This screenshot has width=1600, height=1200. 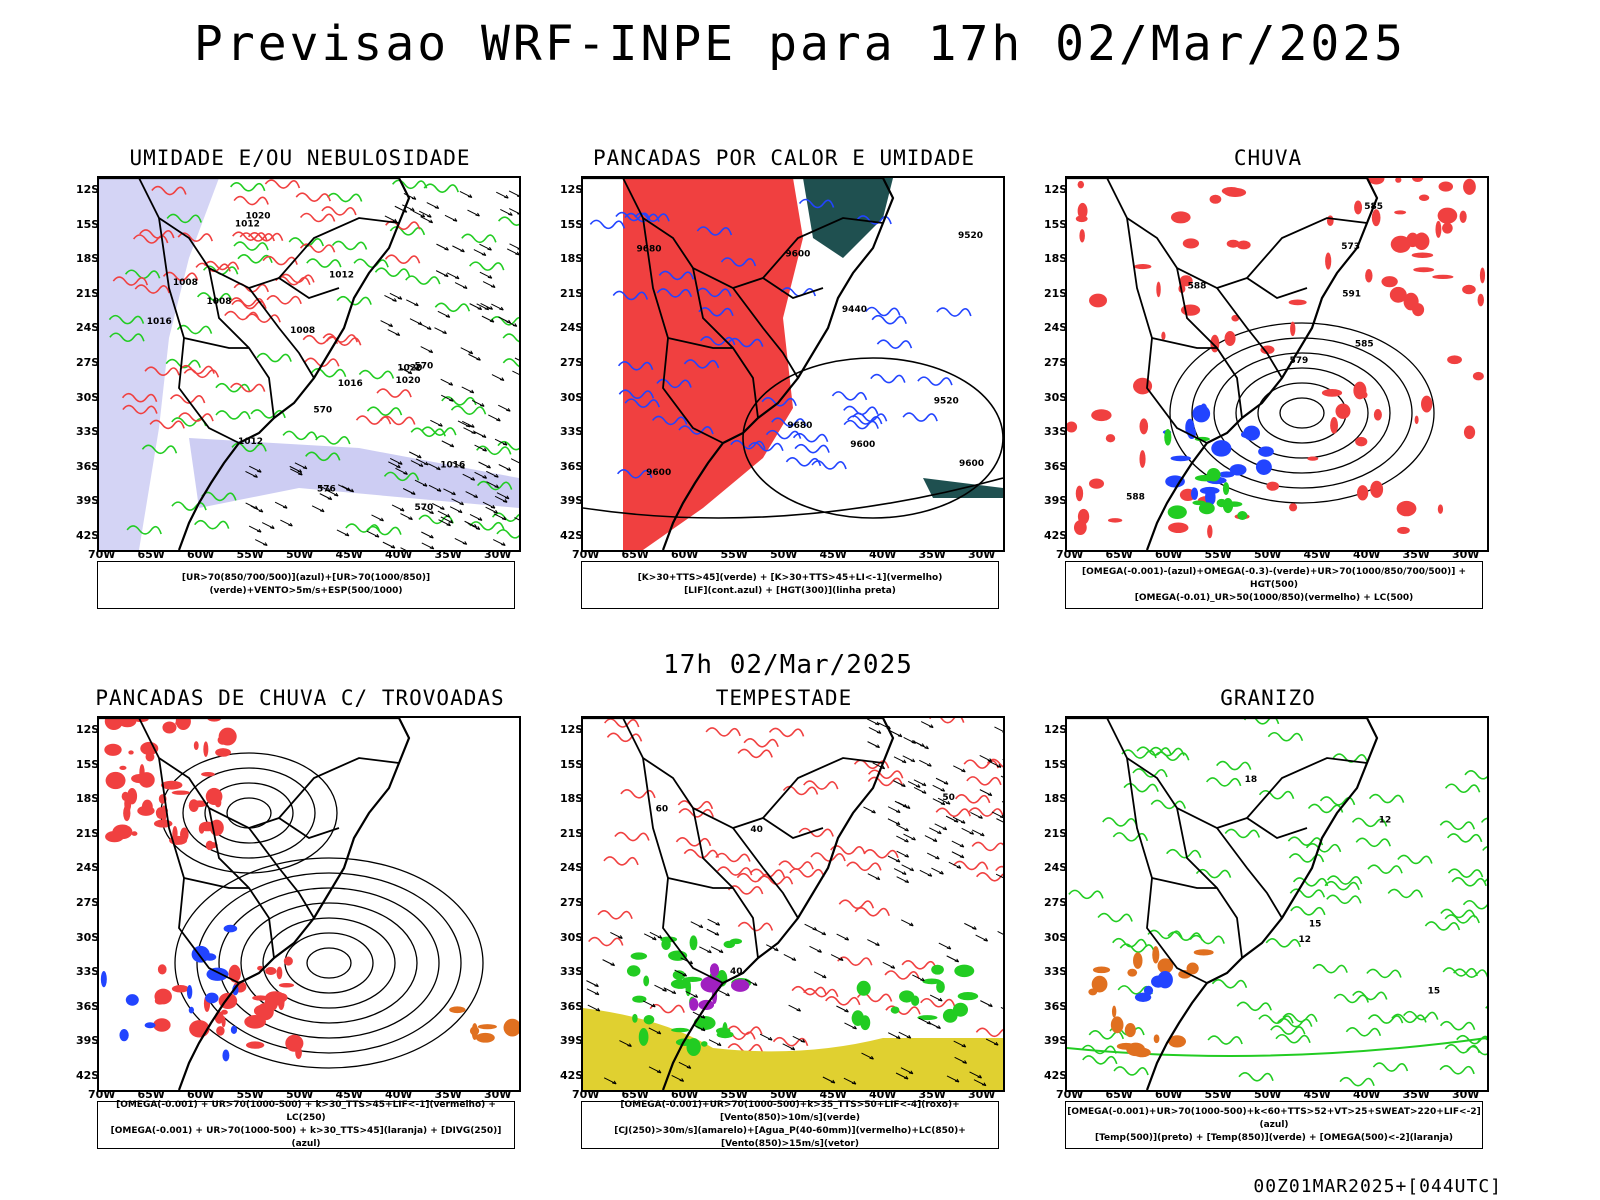 I want to click on lat-tick-label: 42S, so click(x=88, y=535).